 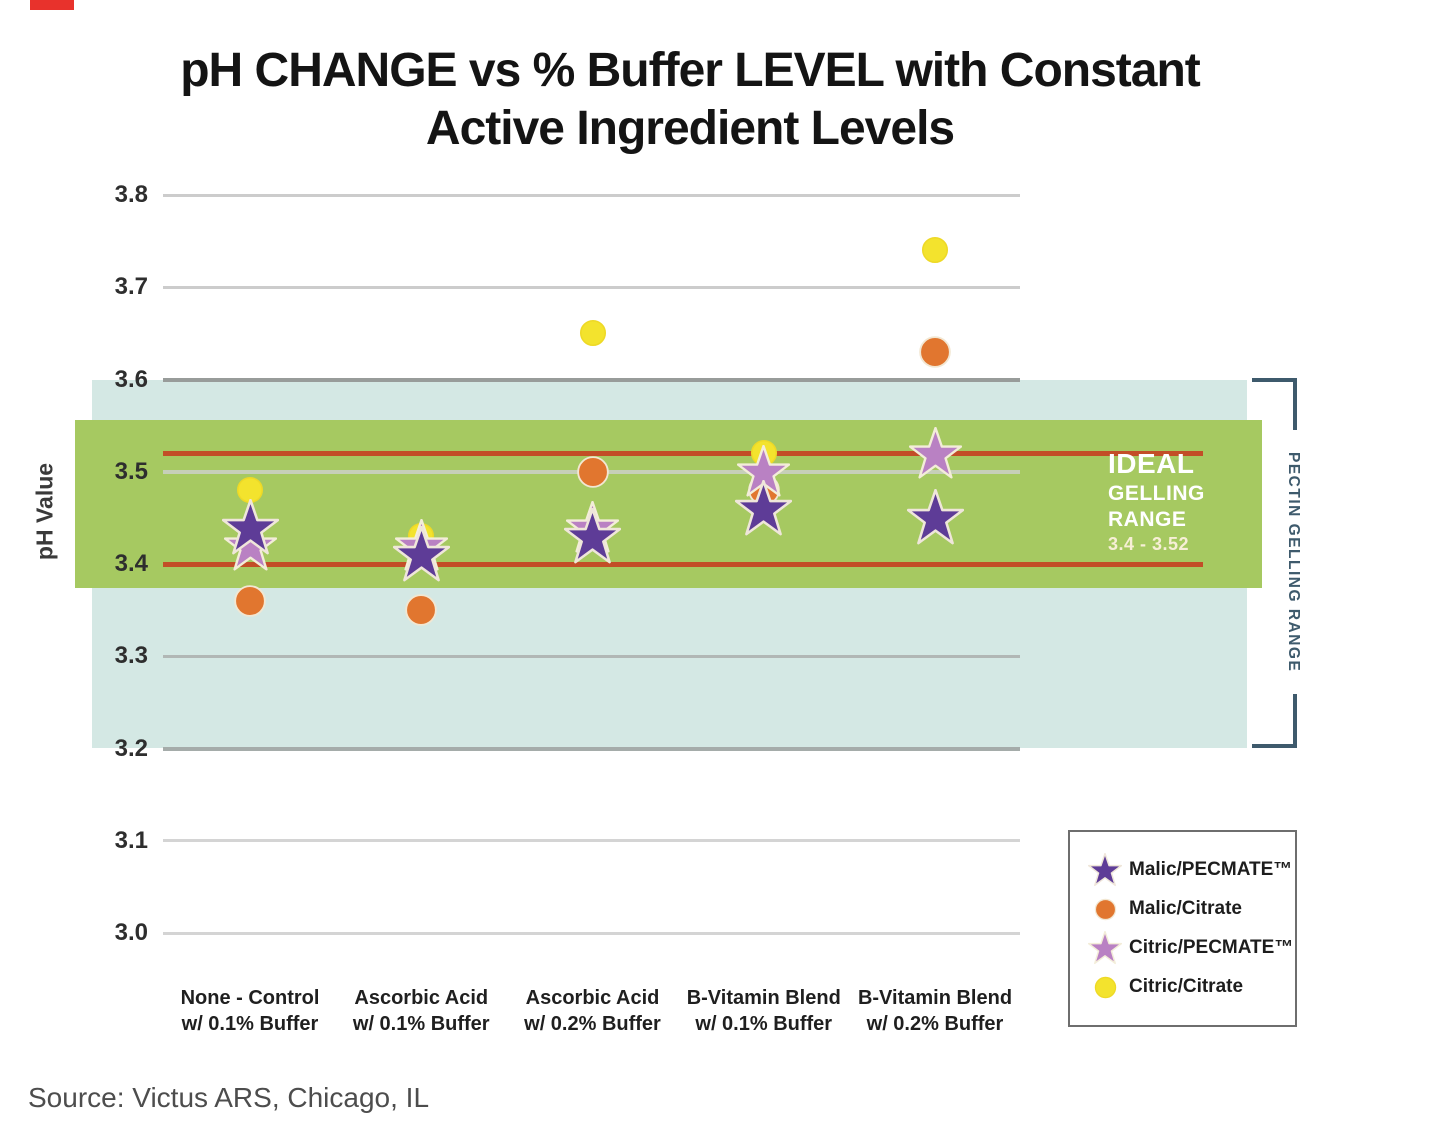 I want to click on legend-label: Citric/Citrate, so click(x=1186, y=986).